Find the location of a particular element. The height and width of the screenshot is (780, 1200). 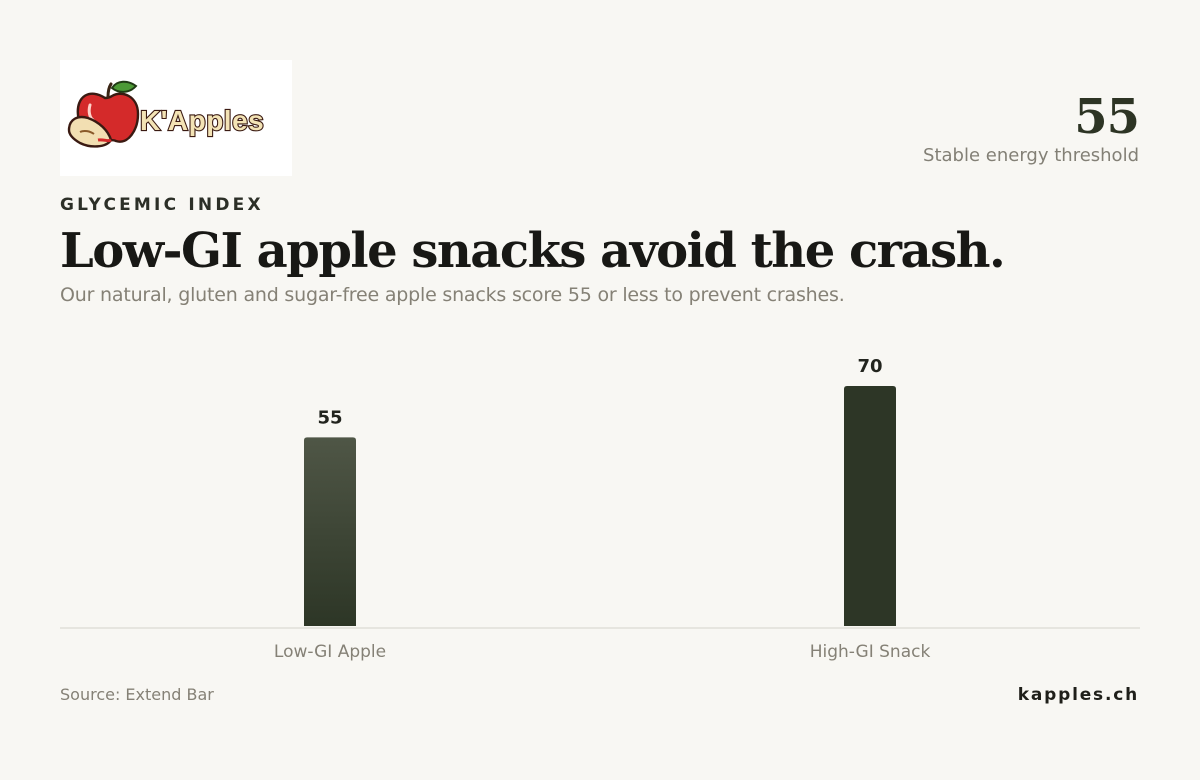

brand-logo: K'Apples is located at coordinates (176, 118).